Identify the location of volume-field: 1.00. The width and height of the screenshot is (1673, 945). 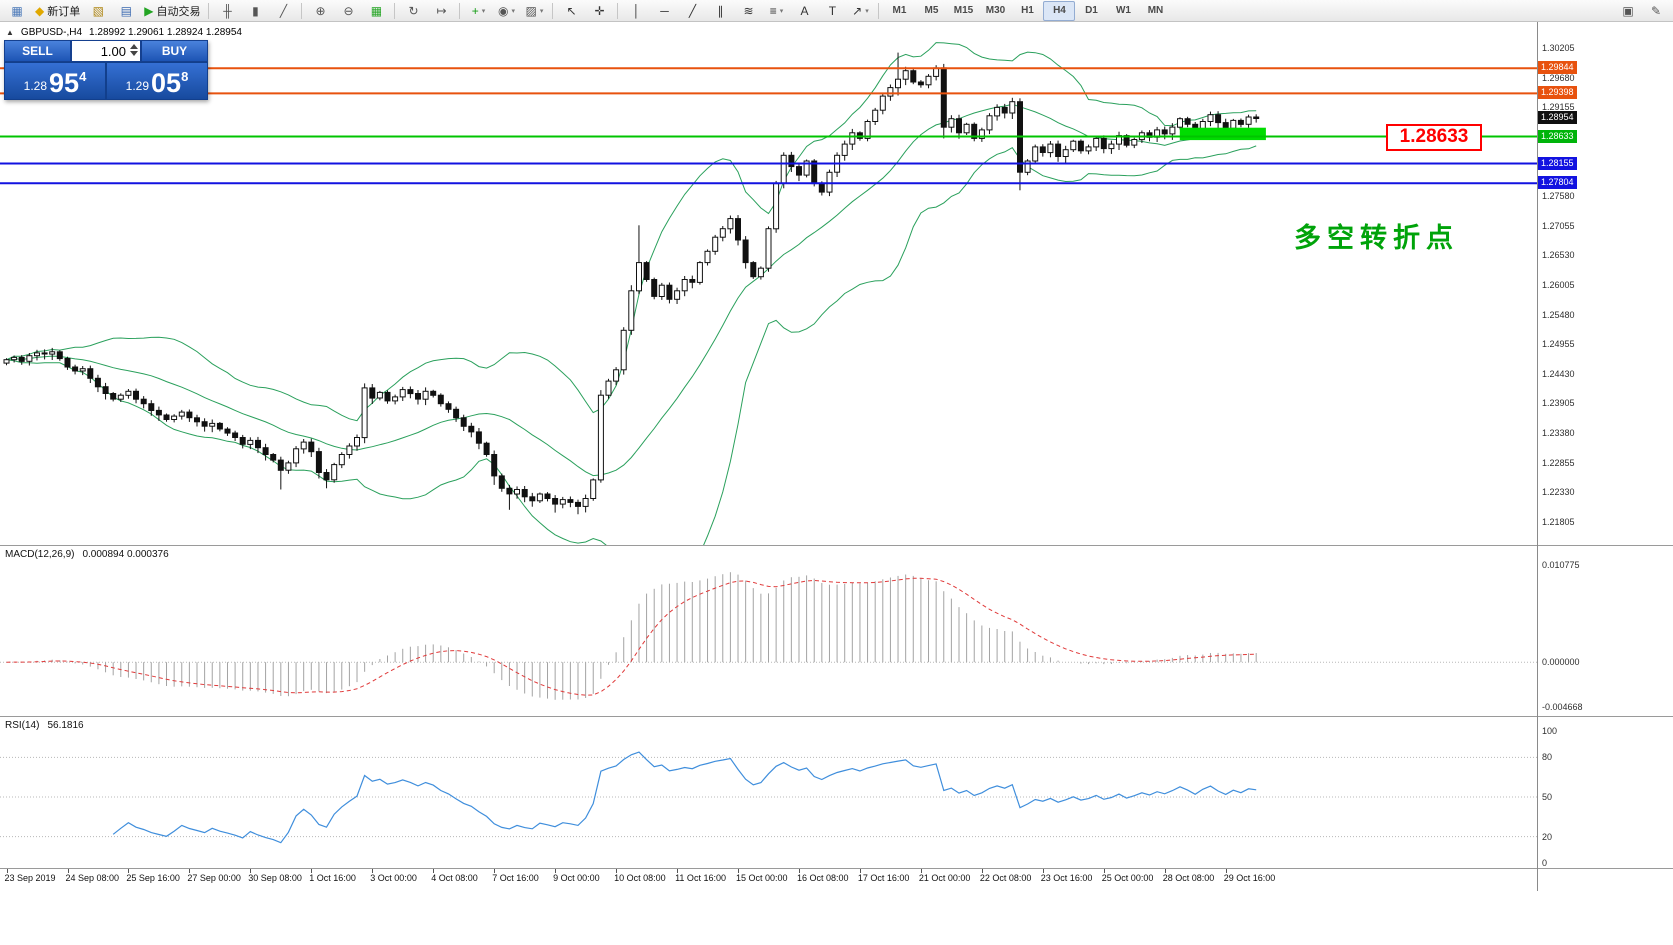
(106, 51).